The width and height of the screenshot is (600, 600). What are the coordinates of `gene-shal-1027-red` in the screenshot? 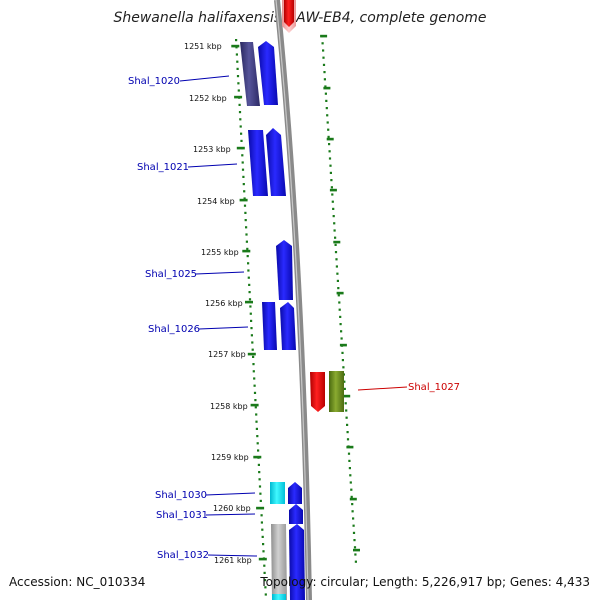 It's located at (317, 392).